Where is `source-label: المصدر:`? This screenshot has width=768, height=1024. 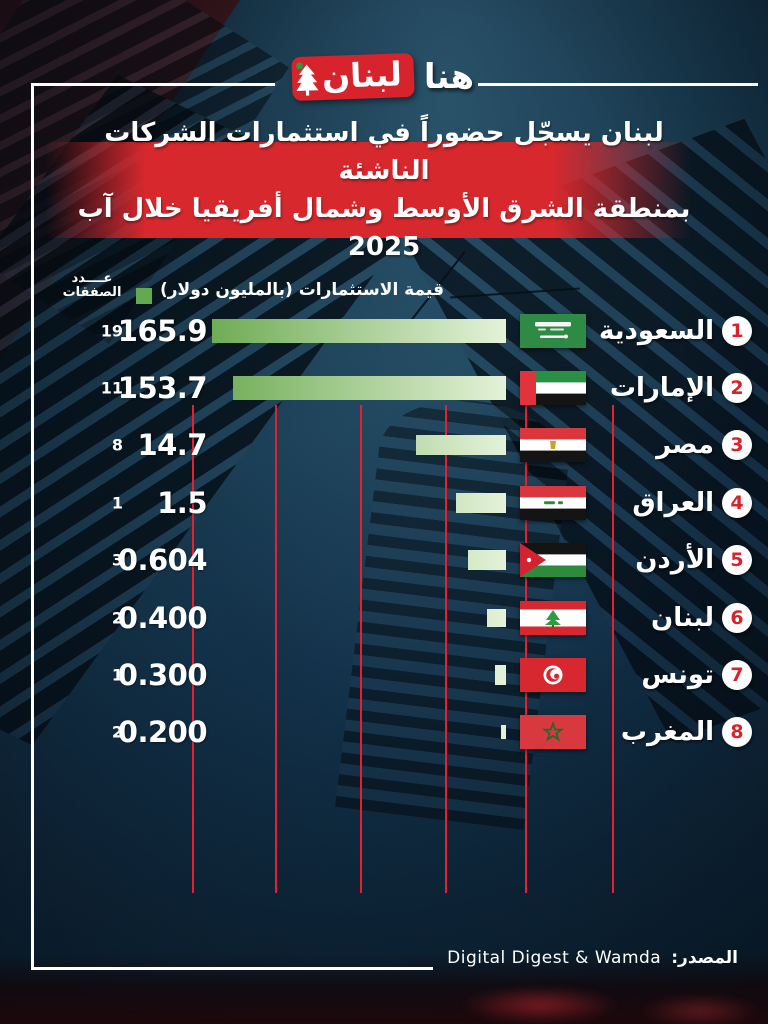 source-label: المصدر: is located at coordinates (704, 958).